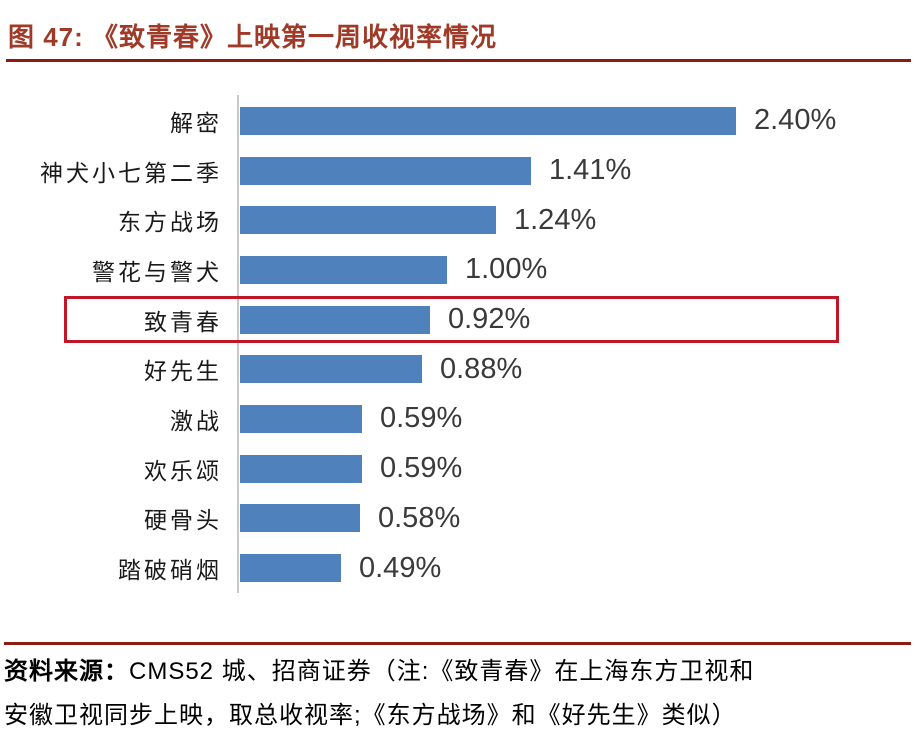 This screenshot has width=916, height=750. I want to click on chart-row: 好先生 0.88%, so click(458, 369).